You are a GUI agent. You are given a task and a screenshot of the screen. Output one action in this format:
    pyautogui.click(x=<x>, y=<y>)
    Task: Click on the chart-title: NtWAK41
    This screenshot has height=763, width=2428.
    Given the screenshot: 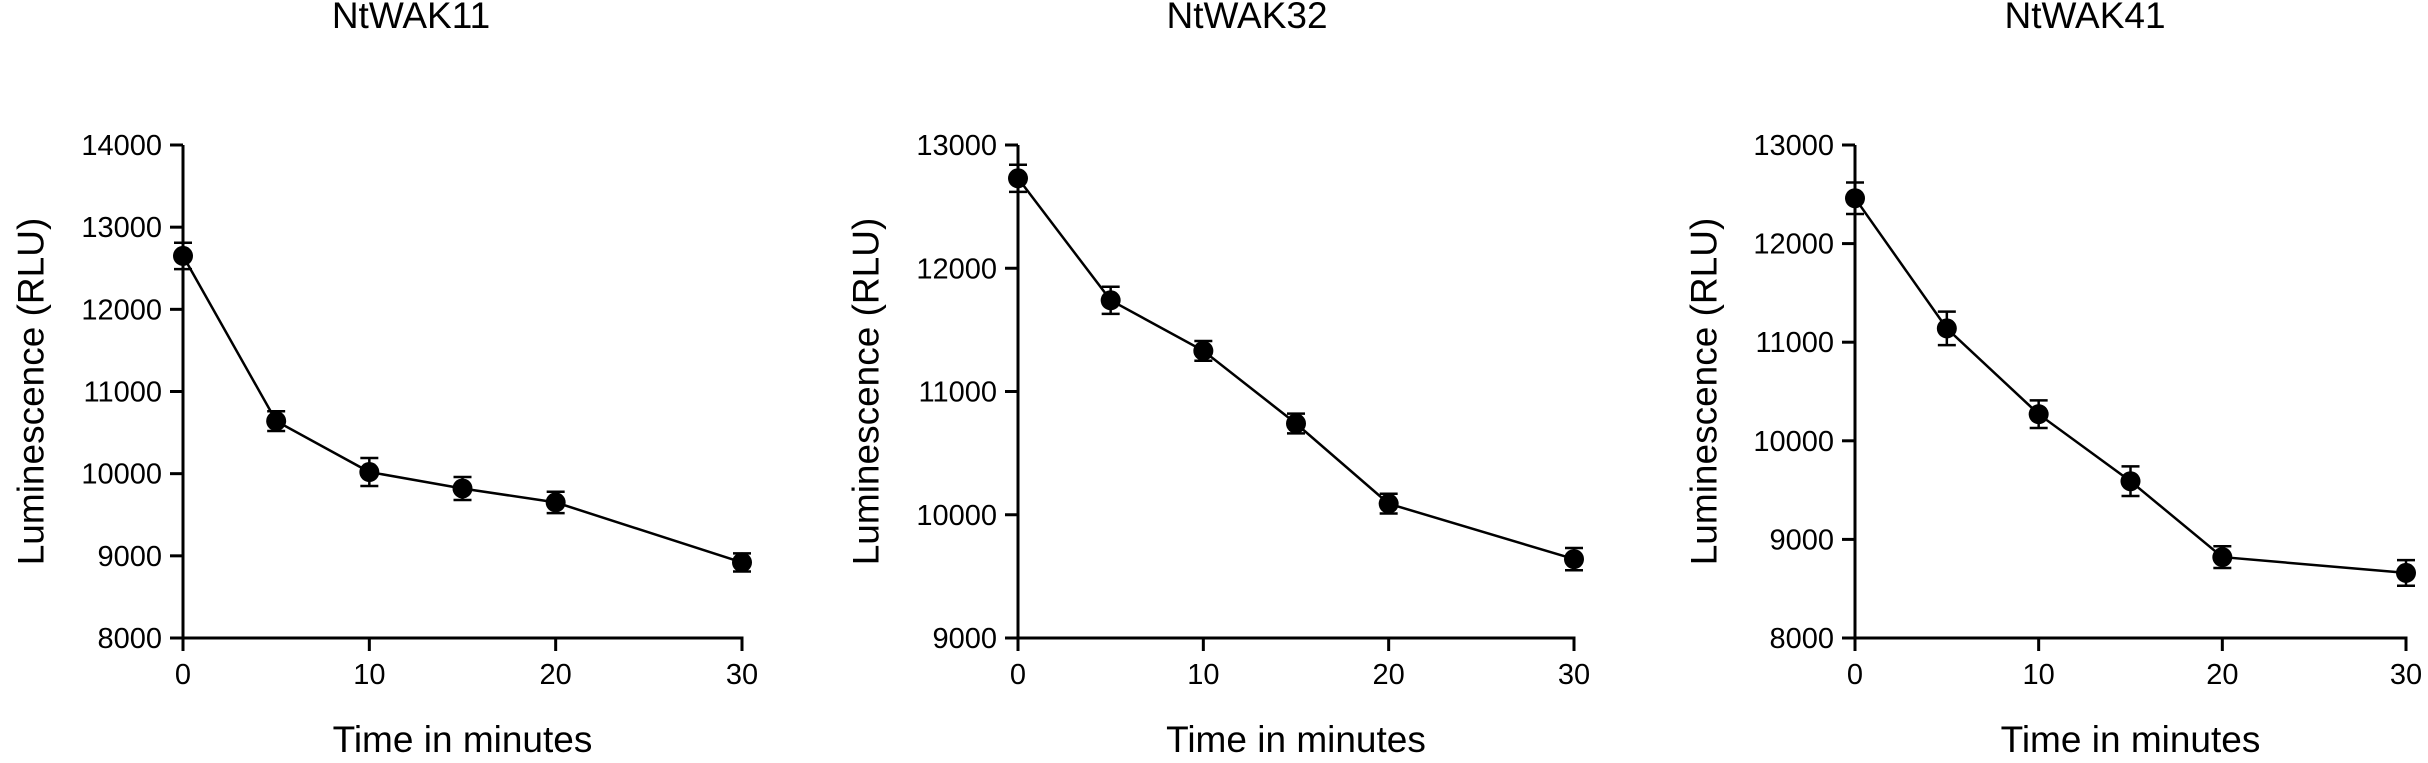 What is the action you would take?
    pyautogui.click(x=2084, y=18)
    